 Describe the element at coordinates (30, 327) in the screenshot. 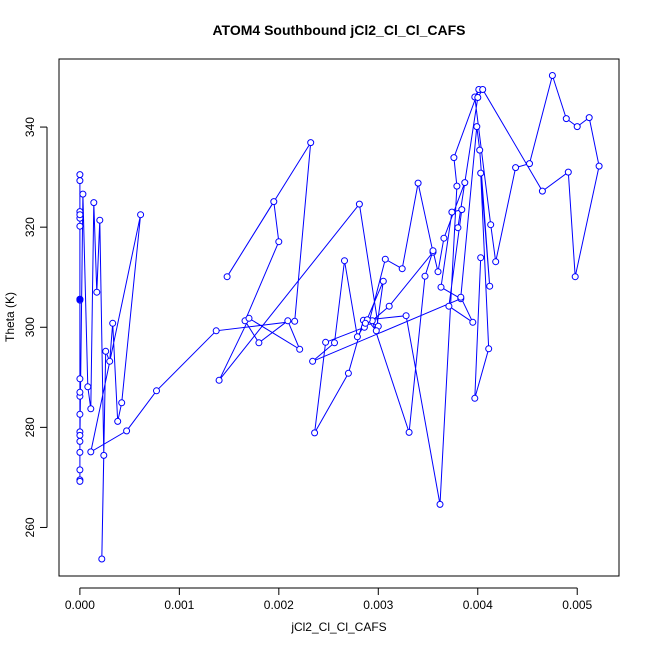

I see `y-tick-label: 300` at that location.